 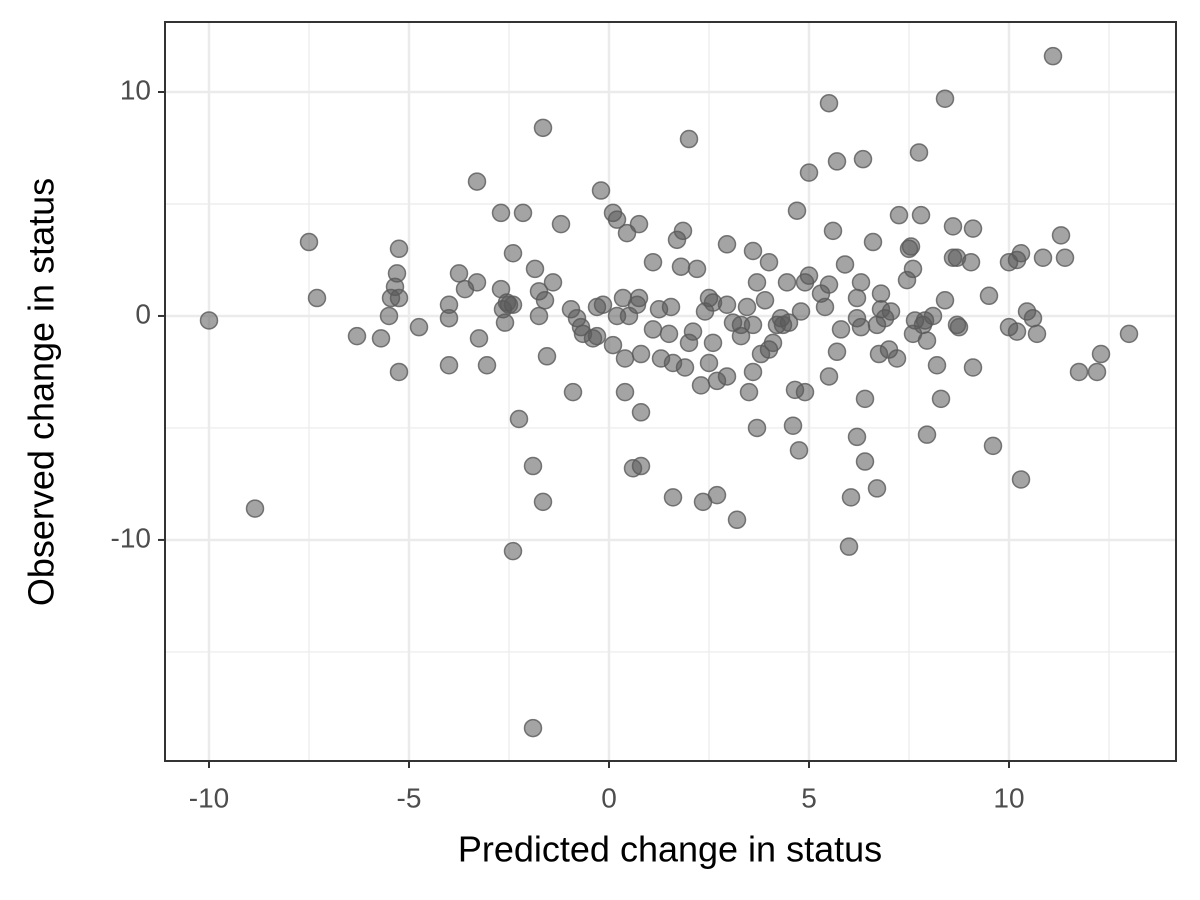 What do you see at coordinates (41, 392) in the screenshot?
I see `y-axis-title: Observed change in status` at bounding box center [41, 392].